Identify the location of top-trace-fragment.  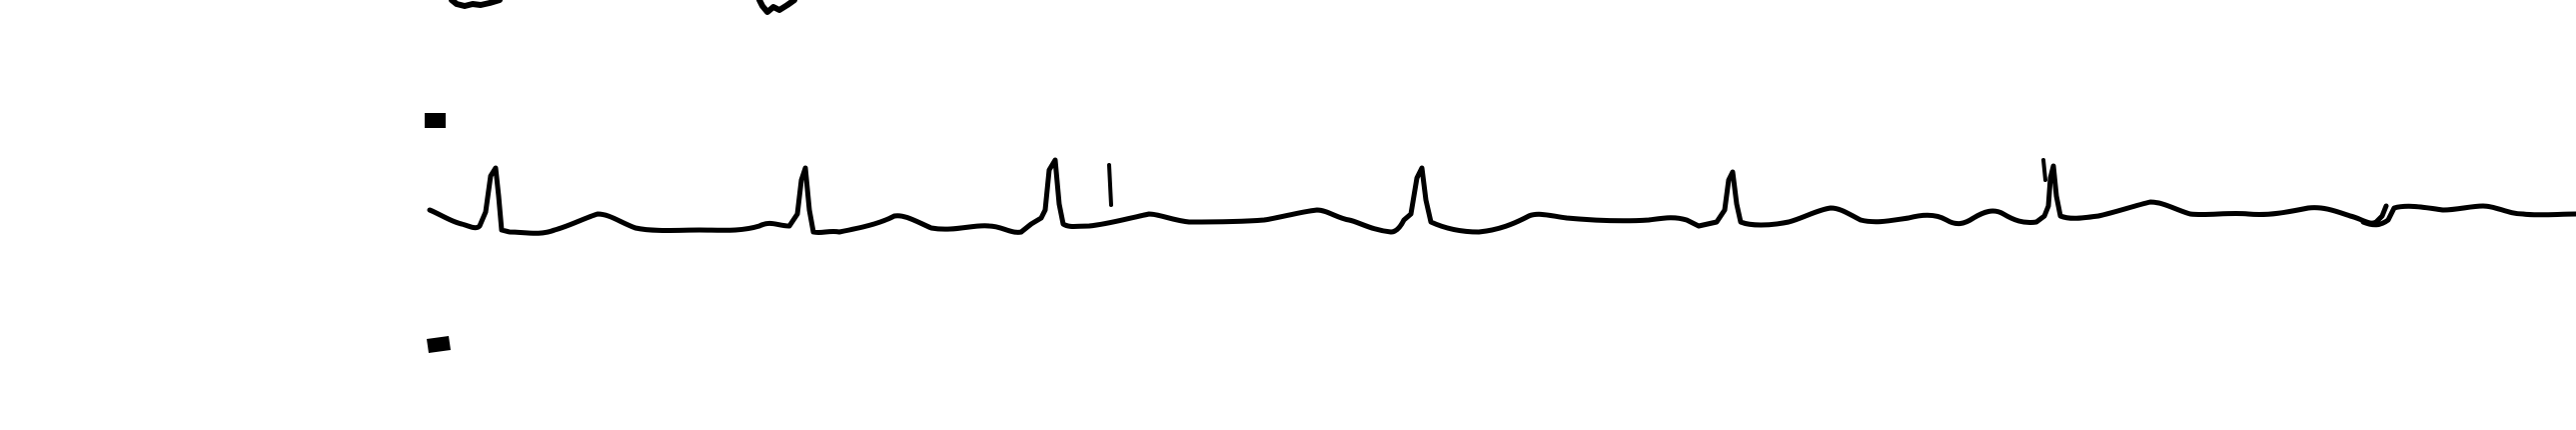
(623, 7).